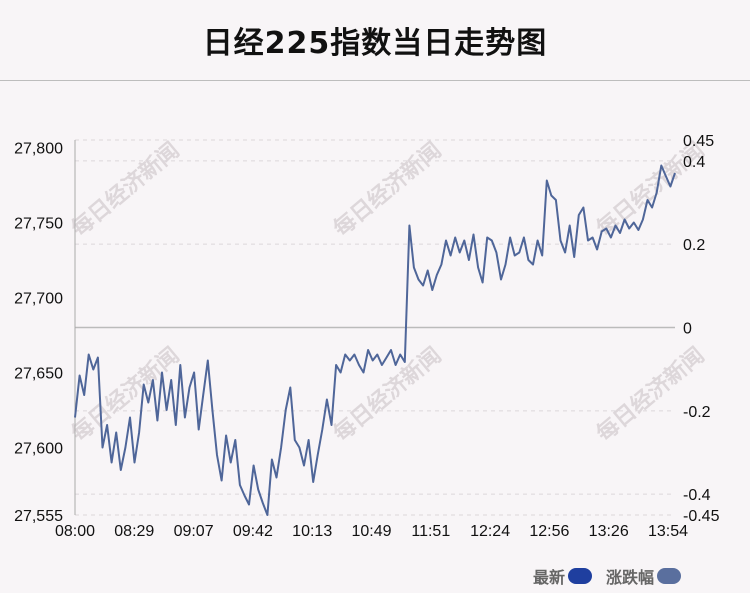 The width and height of the screenshot is (750, 593). What do you see at coordinates (38, 149) in the screenshot?
I see `y-left-tick-label: 27,800` at bounding box center [38, 149].